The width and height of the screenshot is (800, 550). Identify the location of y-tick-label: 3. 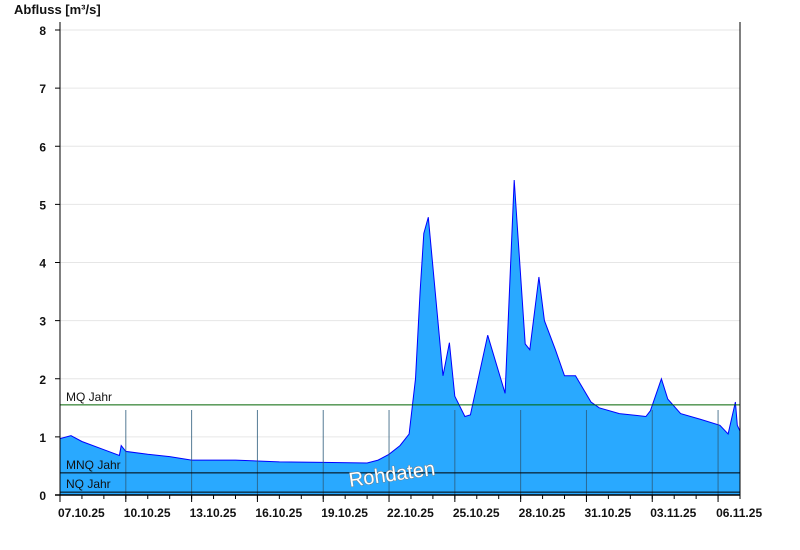
(42, 322).